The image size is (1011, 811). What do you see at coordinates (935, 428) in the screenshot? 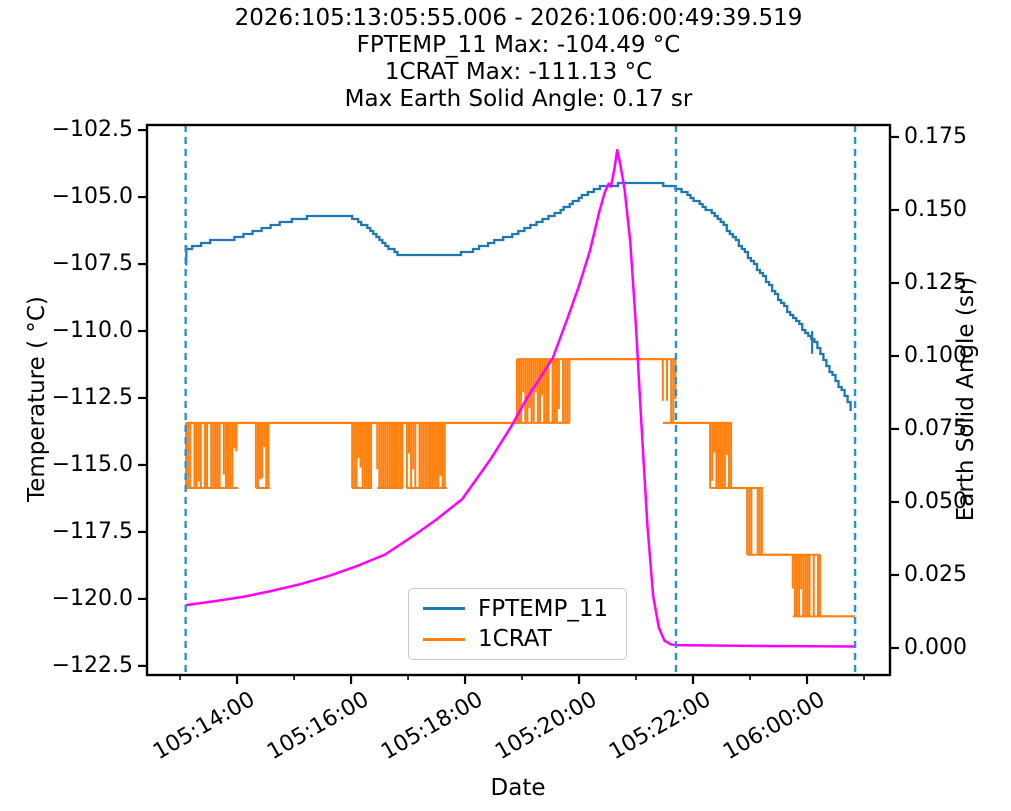
I see `y-tick-label-right: 0.075` at bounding box center [935, 428].